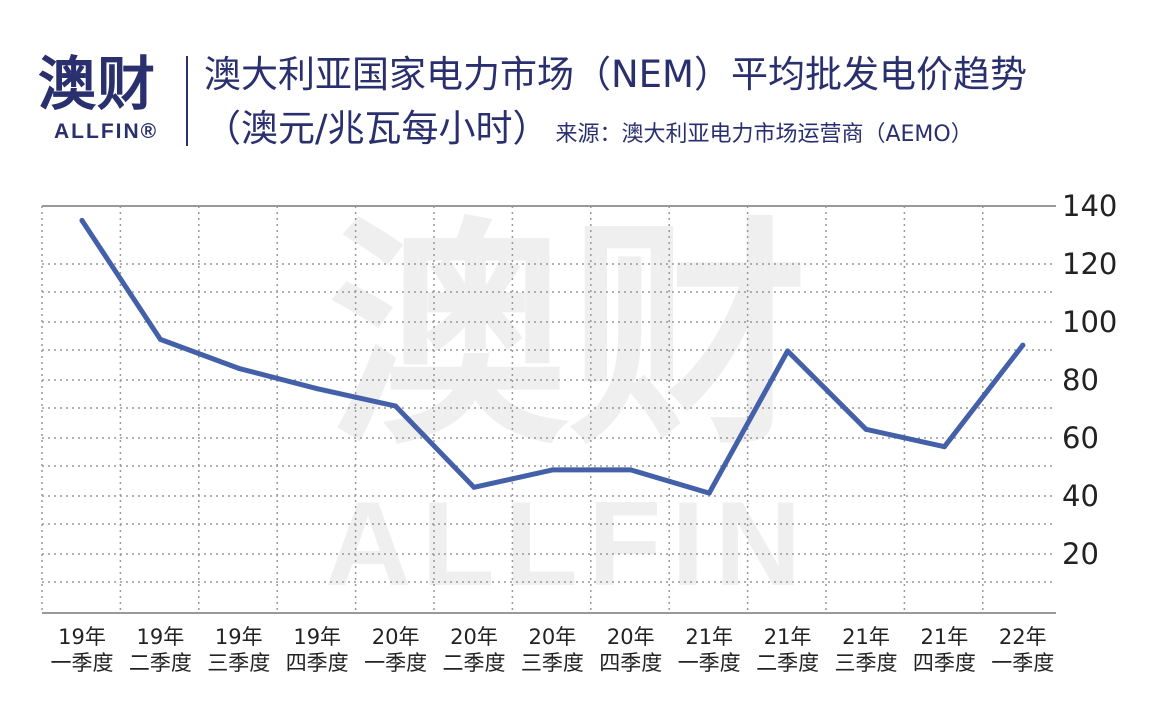 The image size is (1165, 709). What do you see at coordinates (615, 74) in the screenshot?
I see `chart-title: 澳大利亚国家电力市场（NEM）平均批发电价趋势` at bounding box center [615, 74].